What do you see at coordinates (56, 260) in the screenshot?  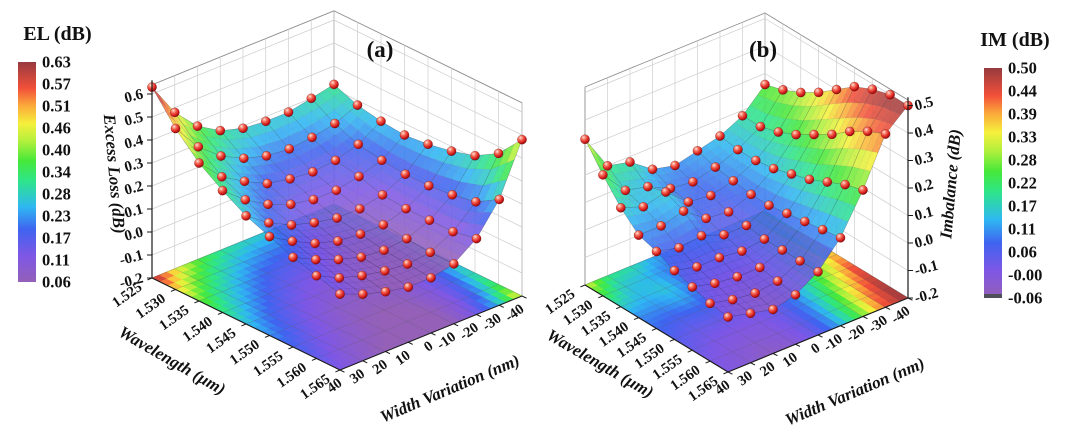 I see `colorbar-tick-label: 0.11` at bounding box center [56, 260].